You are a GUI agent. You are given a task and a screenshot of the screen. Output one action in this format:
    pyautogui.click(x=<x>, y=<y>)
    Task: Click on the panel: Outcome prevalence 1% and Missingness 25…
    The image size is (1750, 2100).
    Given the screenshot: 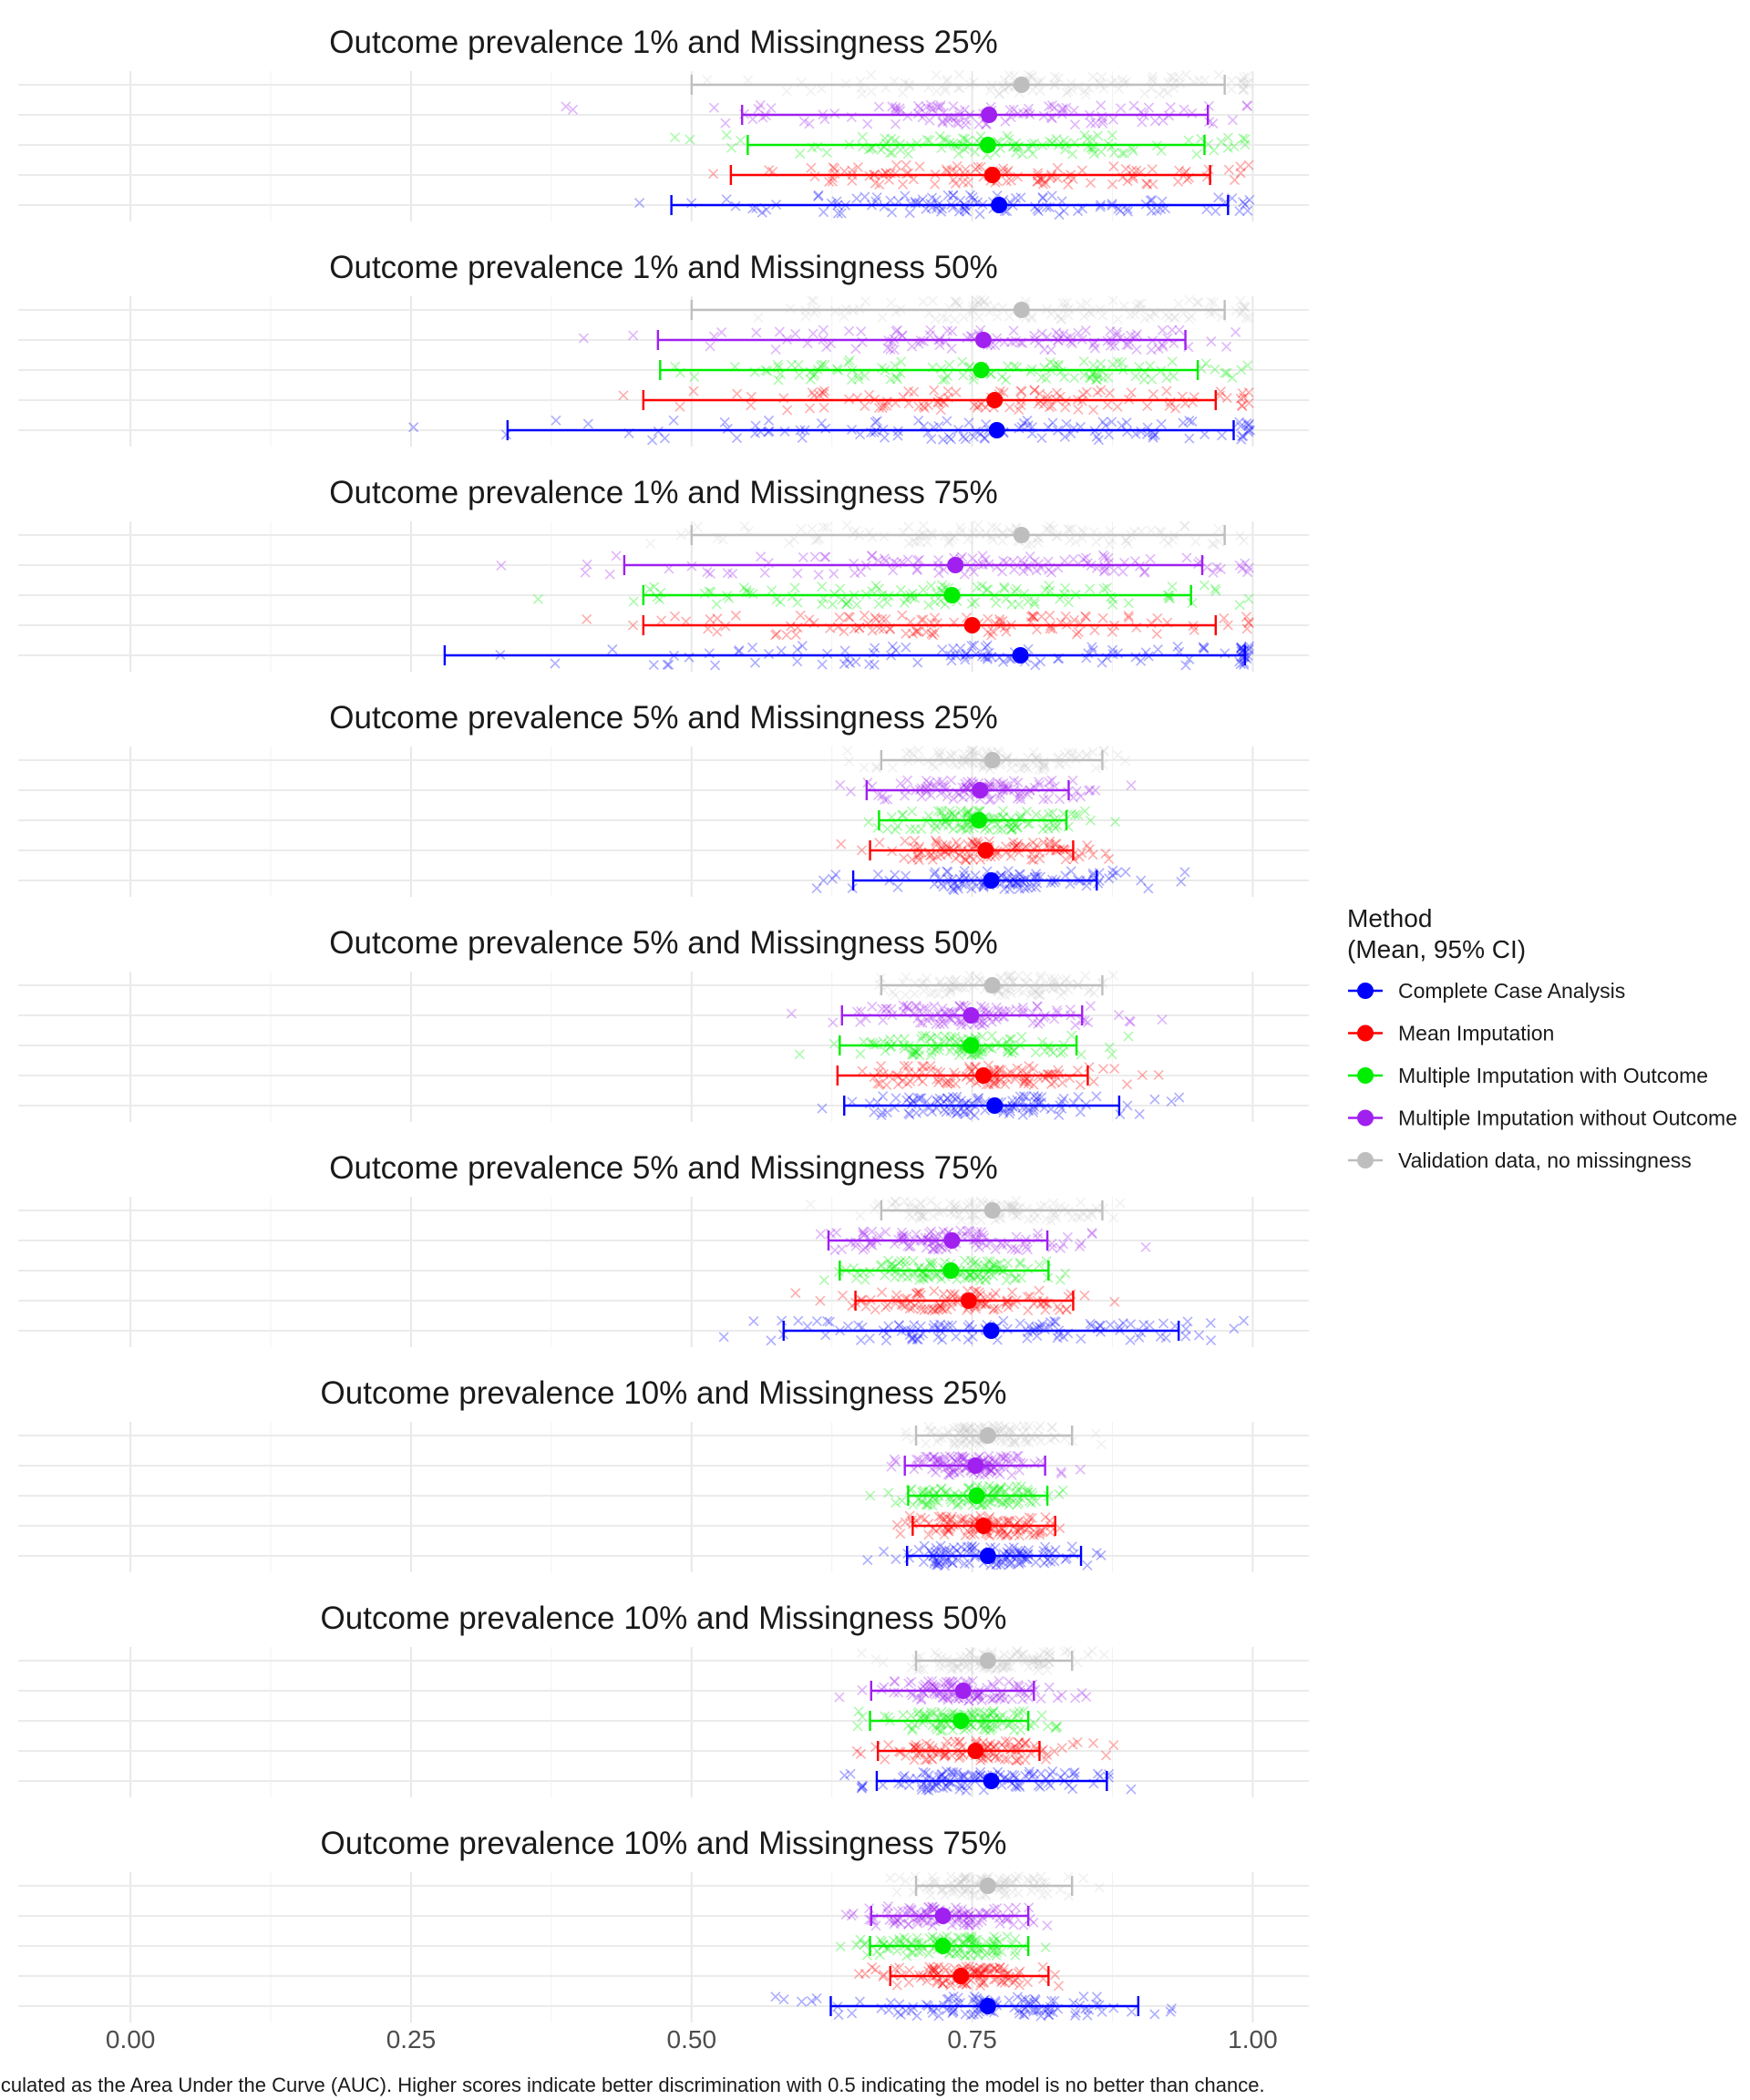 What is the action you would take?
    pyautogui.click(x=664, y=123)
    